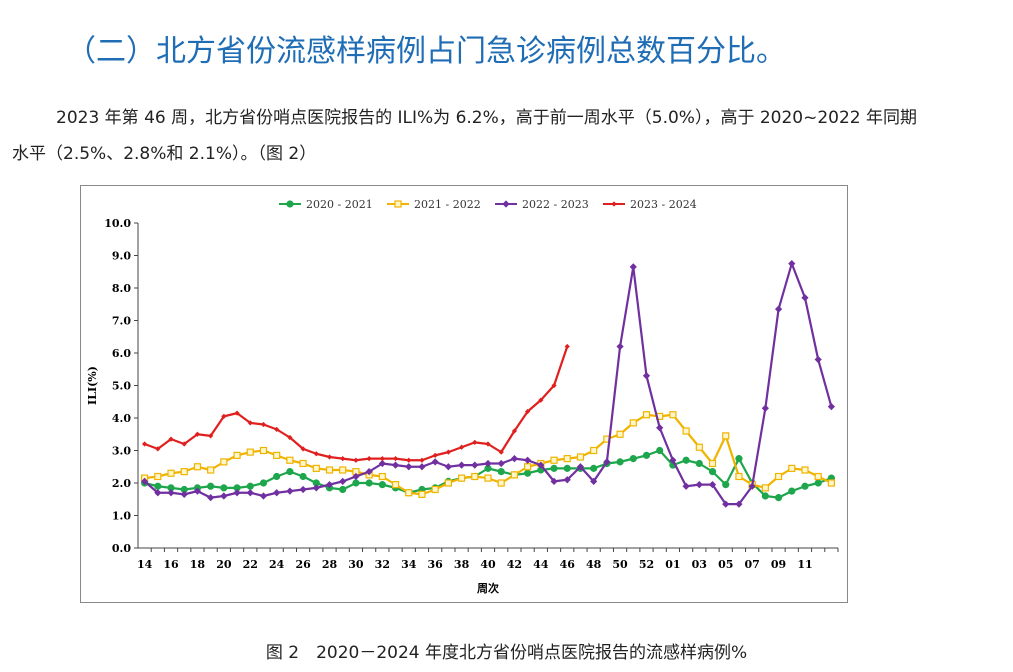 This screenshot has height=672, width=1013. What do you see at coordinates (426, 51) in the screenshot?
I see `heading: （二）北方省份流感样病例占门急诊病例总数百分比。` at bounding box center [426, 51].